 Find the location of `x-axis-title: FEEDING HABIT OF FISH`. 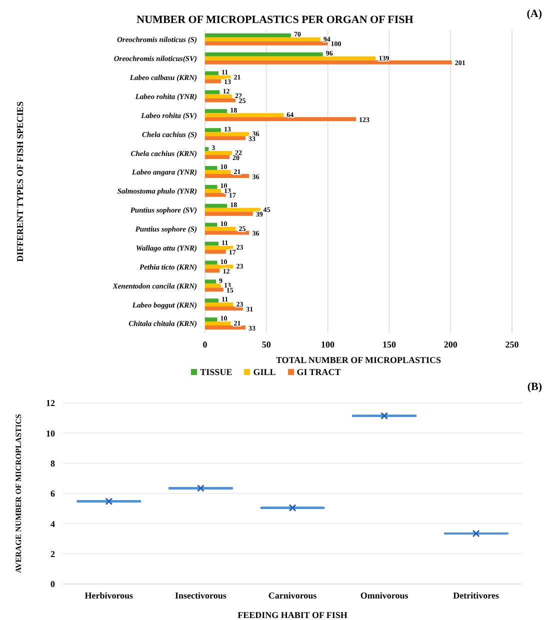

x-axis-title: FEEDING HABIT OF FISH is located at coordinates (293, 615).